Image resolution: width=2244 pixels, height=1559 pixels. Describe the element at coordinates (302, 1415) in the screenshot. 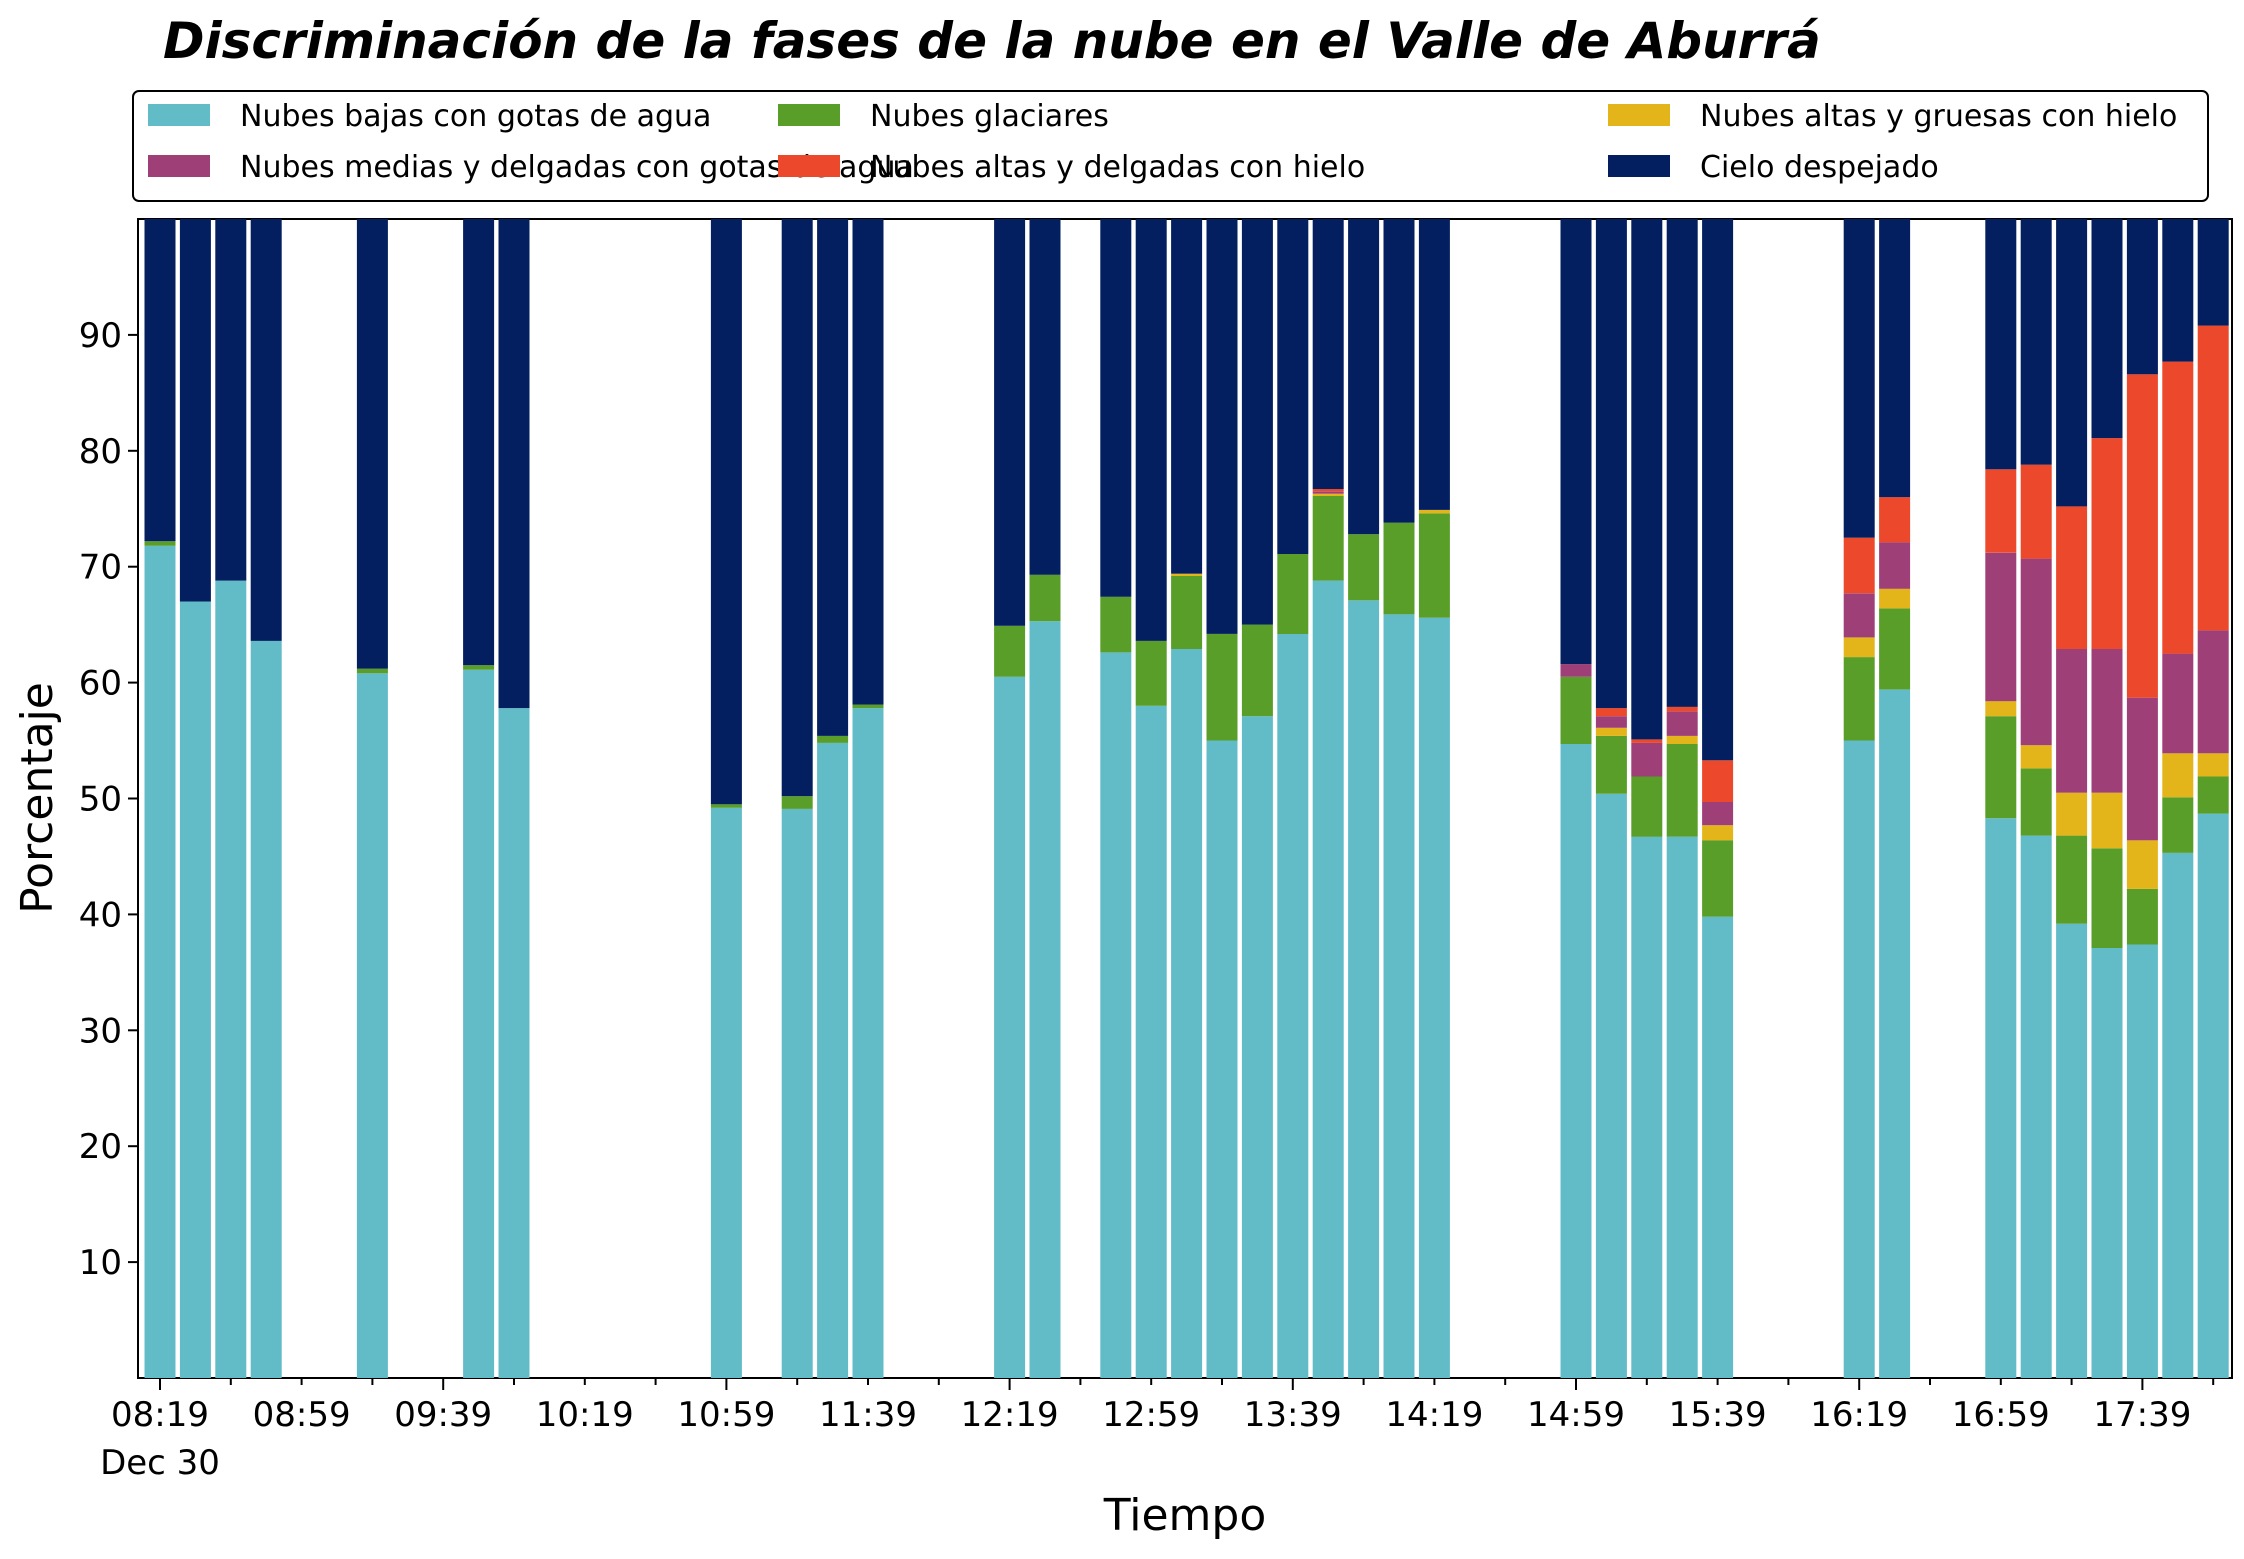

I see `x-tick-label: 08:59` at that location.